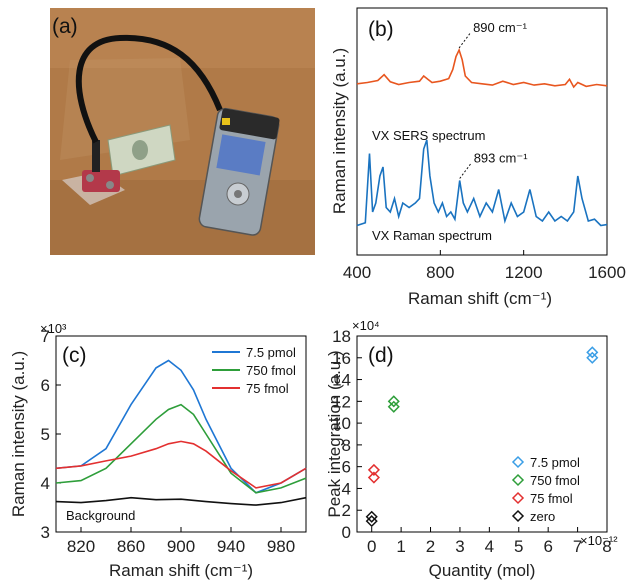 Image resolution: width=636 pixels, height=581 pixels. What do you see at coordinates (81, 546) in the screenshot?
I see `panel-c-xtick-label: 820` at bounding box center [81, 546].